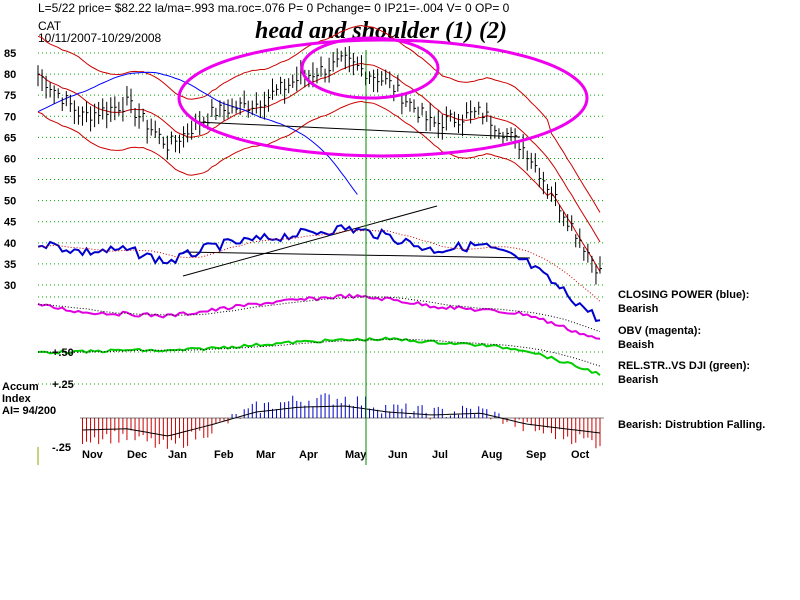 This screenshot has width=800, height=600. What do you see at coordinates (356, 199) in the screenshot?
I see `trend-lines` at bounding box center [356, 199].